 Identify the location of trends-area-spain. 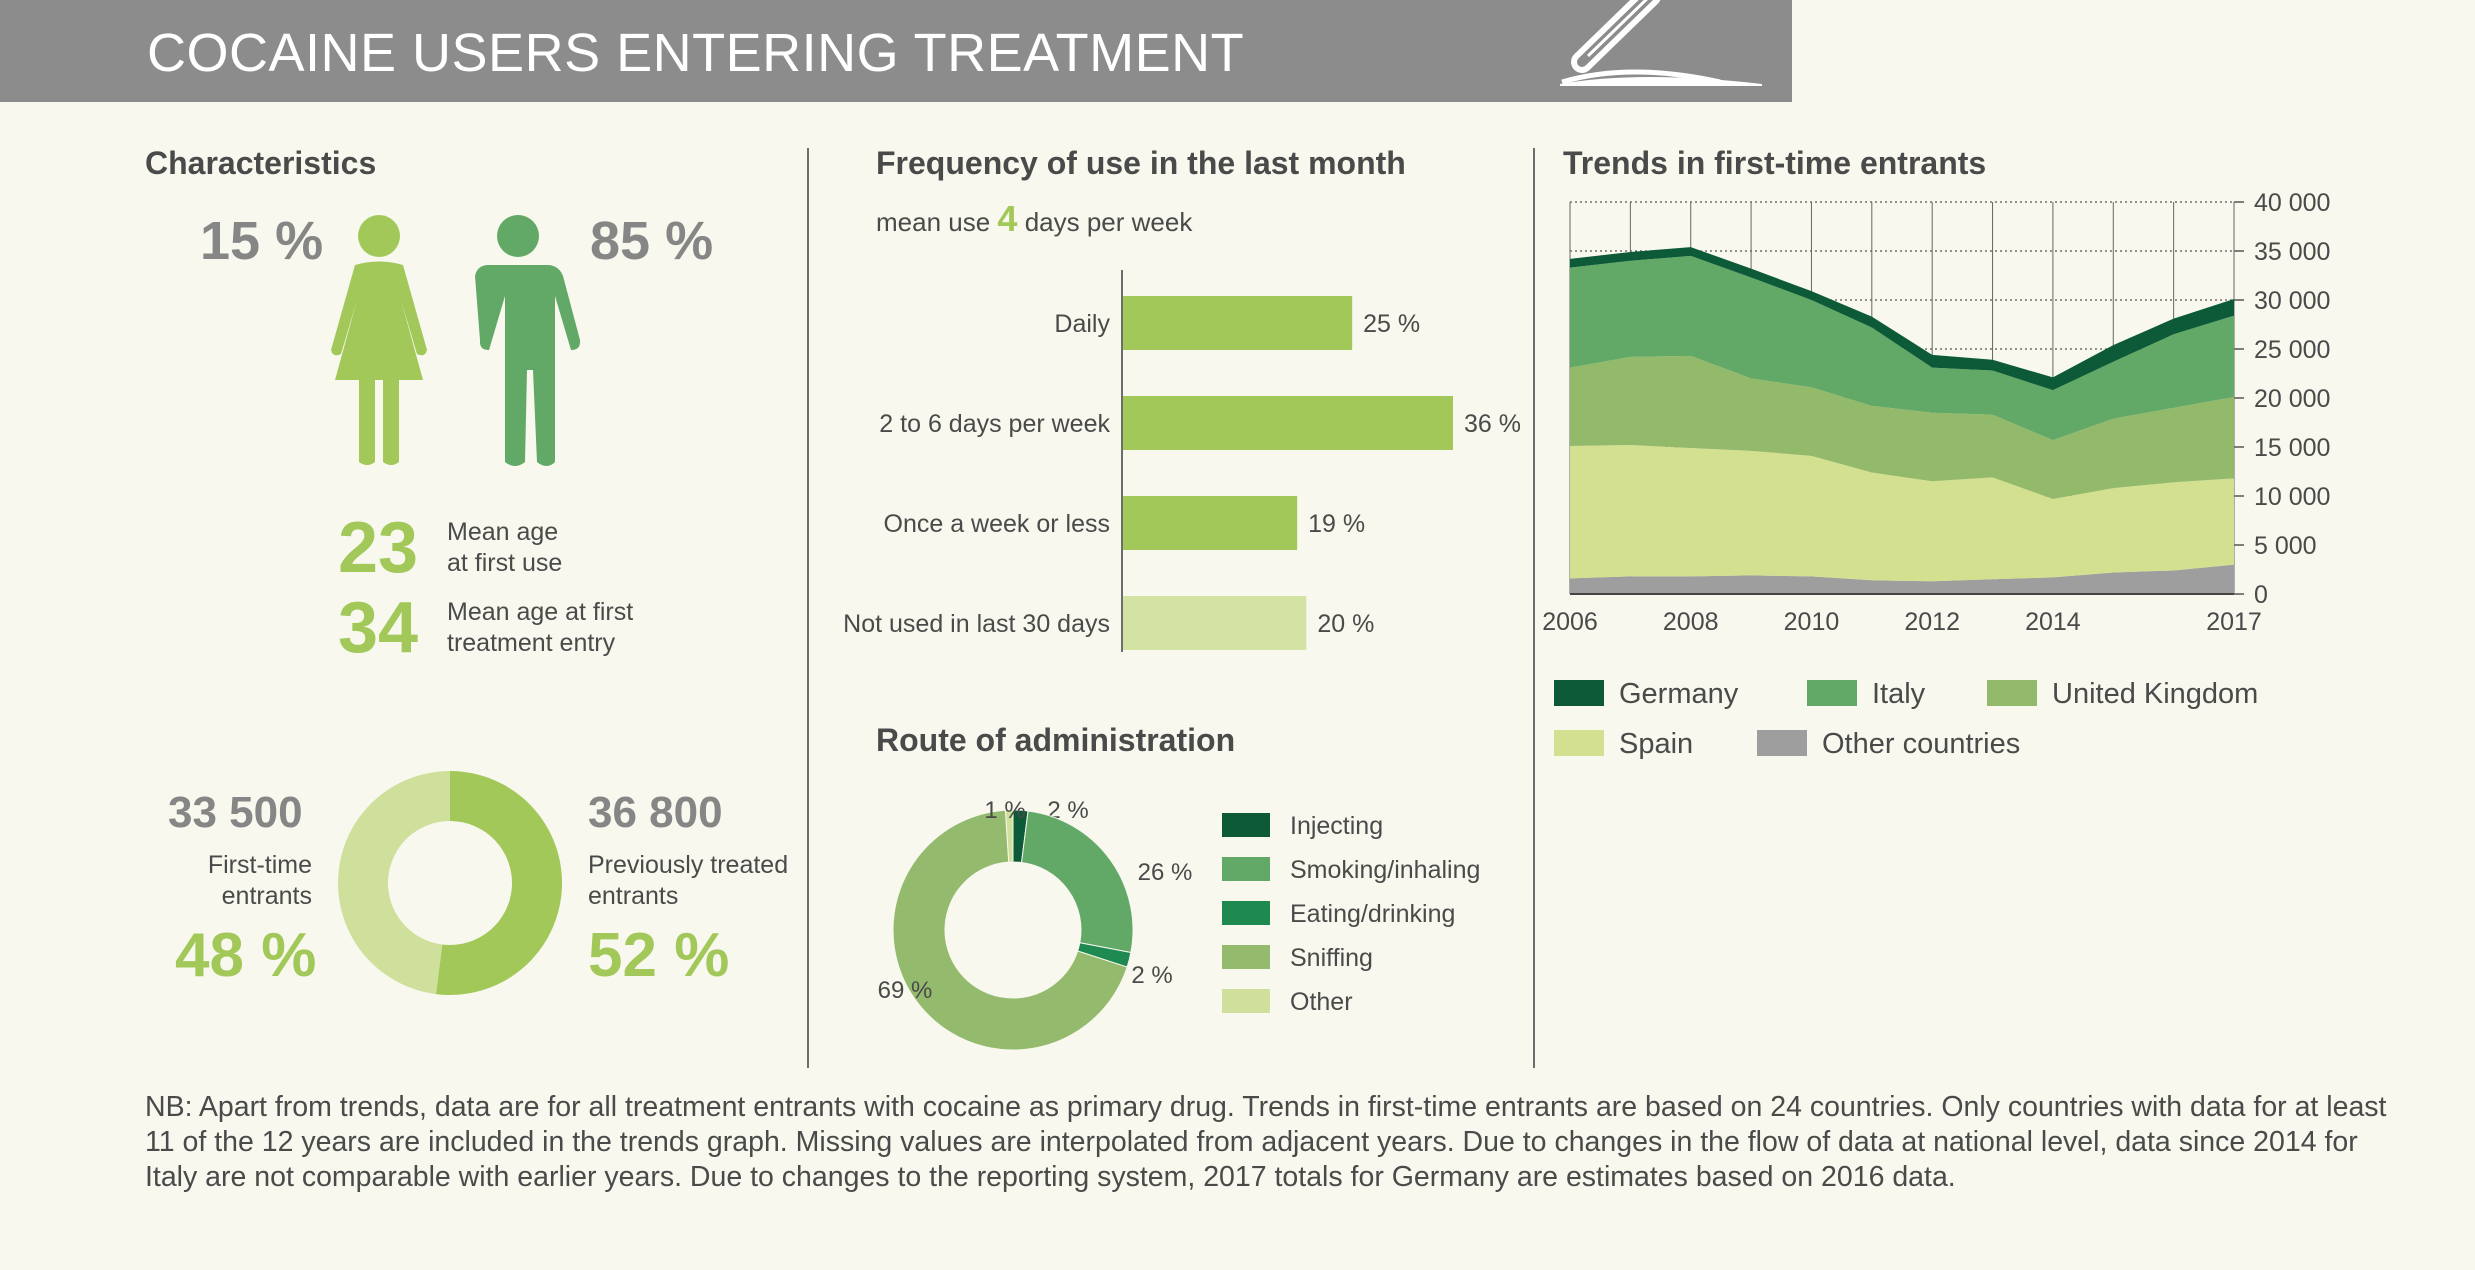
(1902, 513).